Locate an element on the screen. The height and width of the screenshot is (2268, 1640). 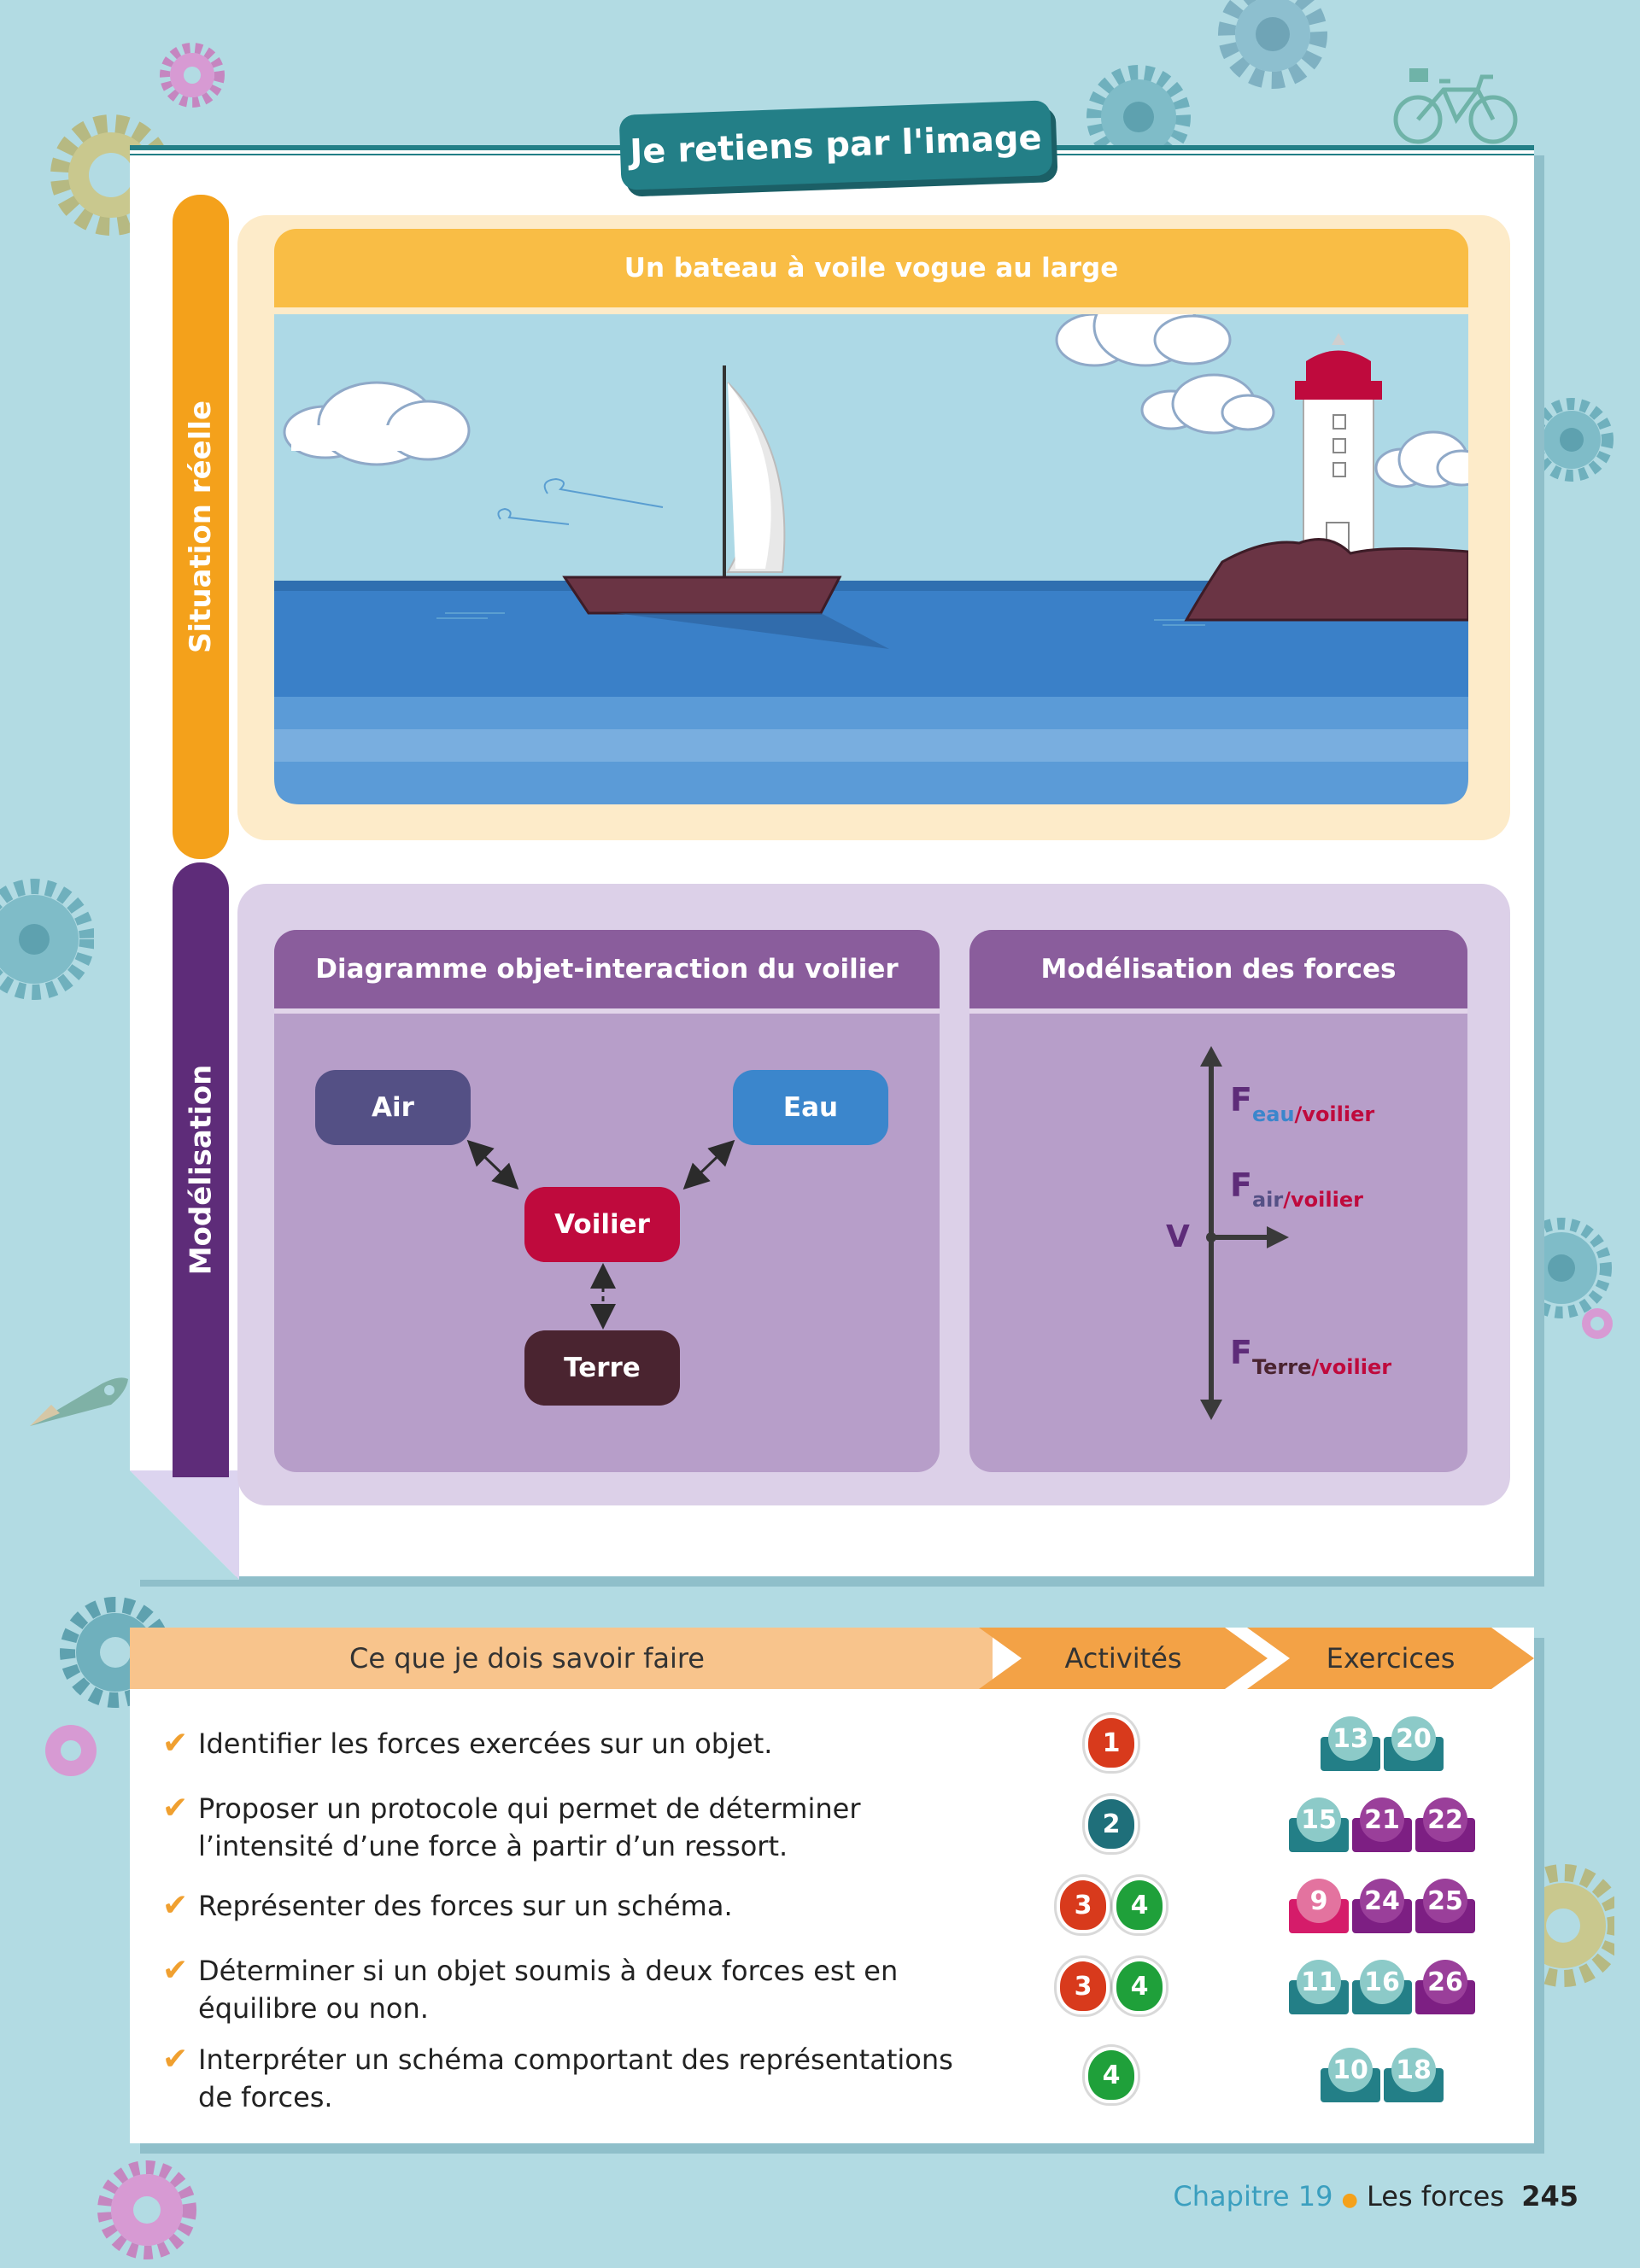
diagram-divider is located at coordinates (607, 1011).